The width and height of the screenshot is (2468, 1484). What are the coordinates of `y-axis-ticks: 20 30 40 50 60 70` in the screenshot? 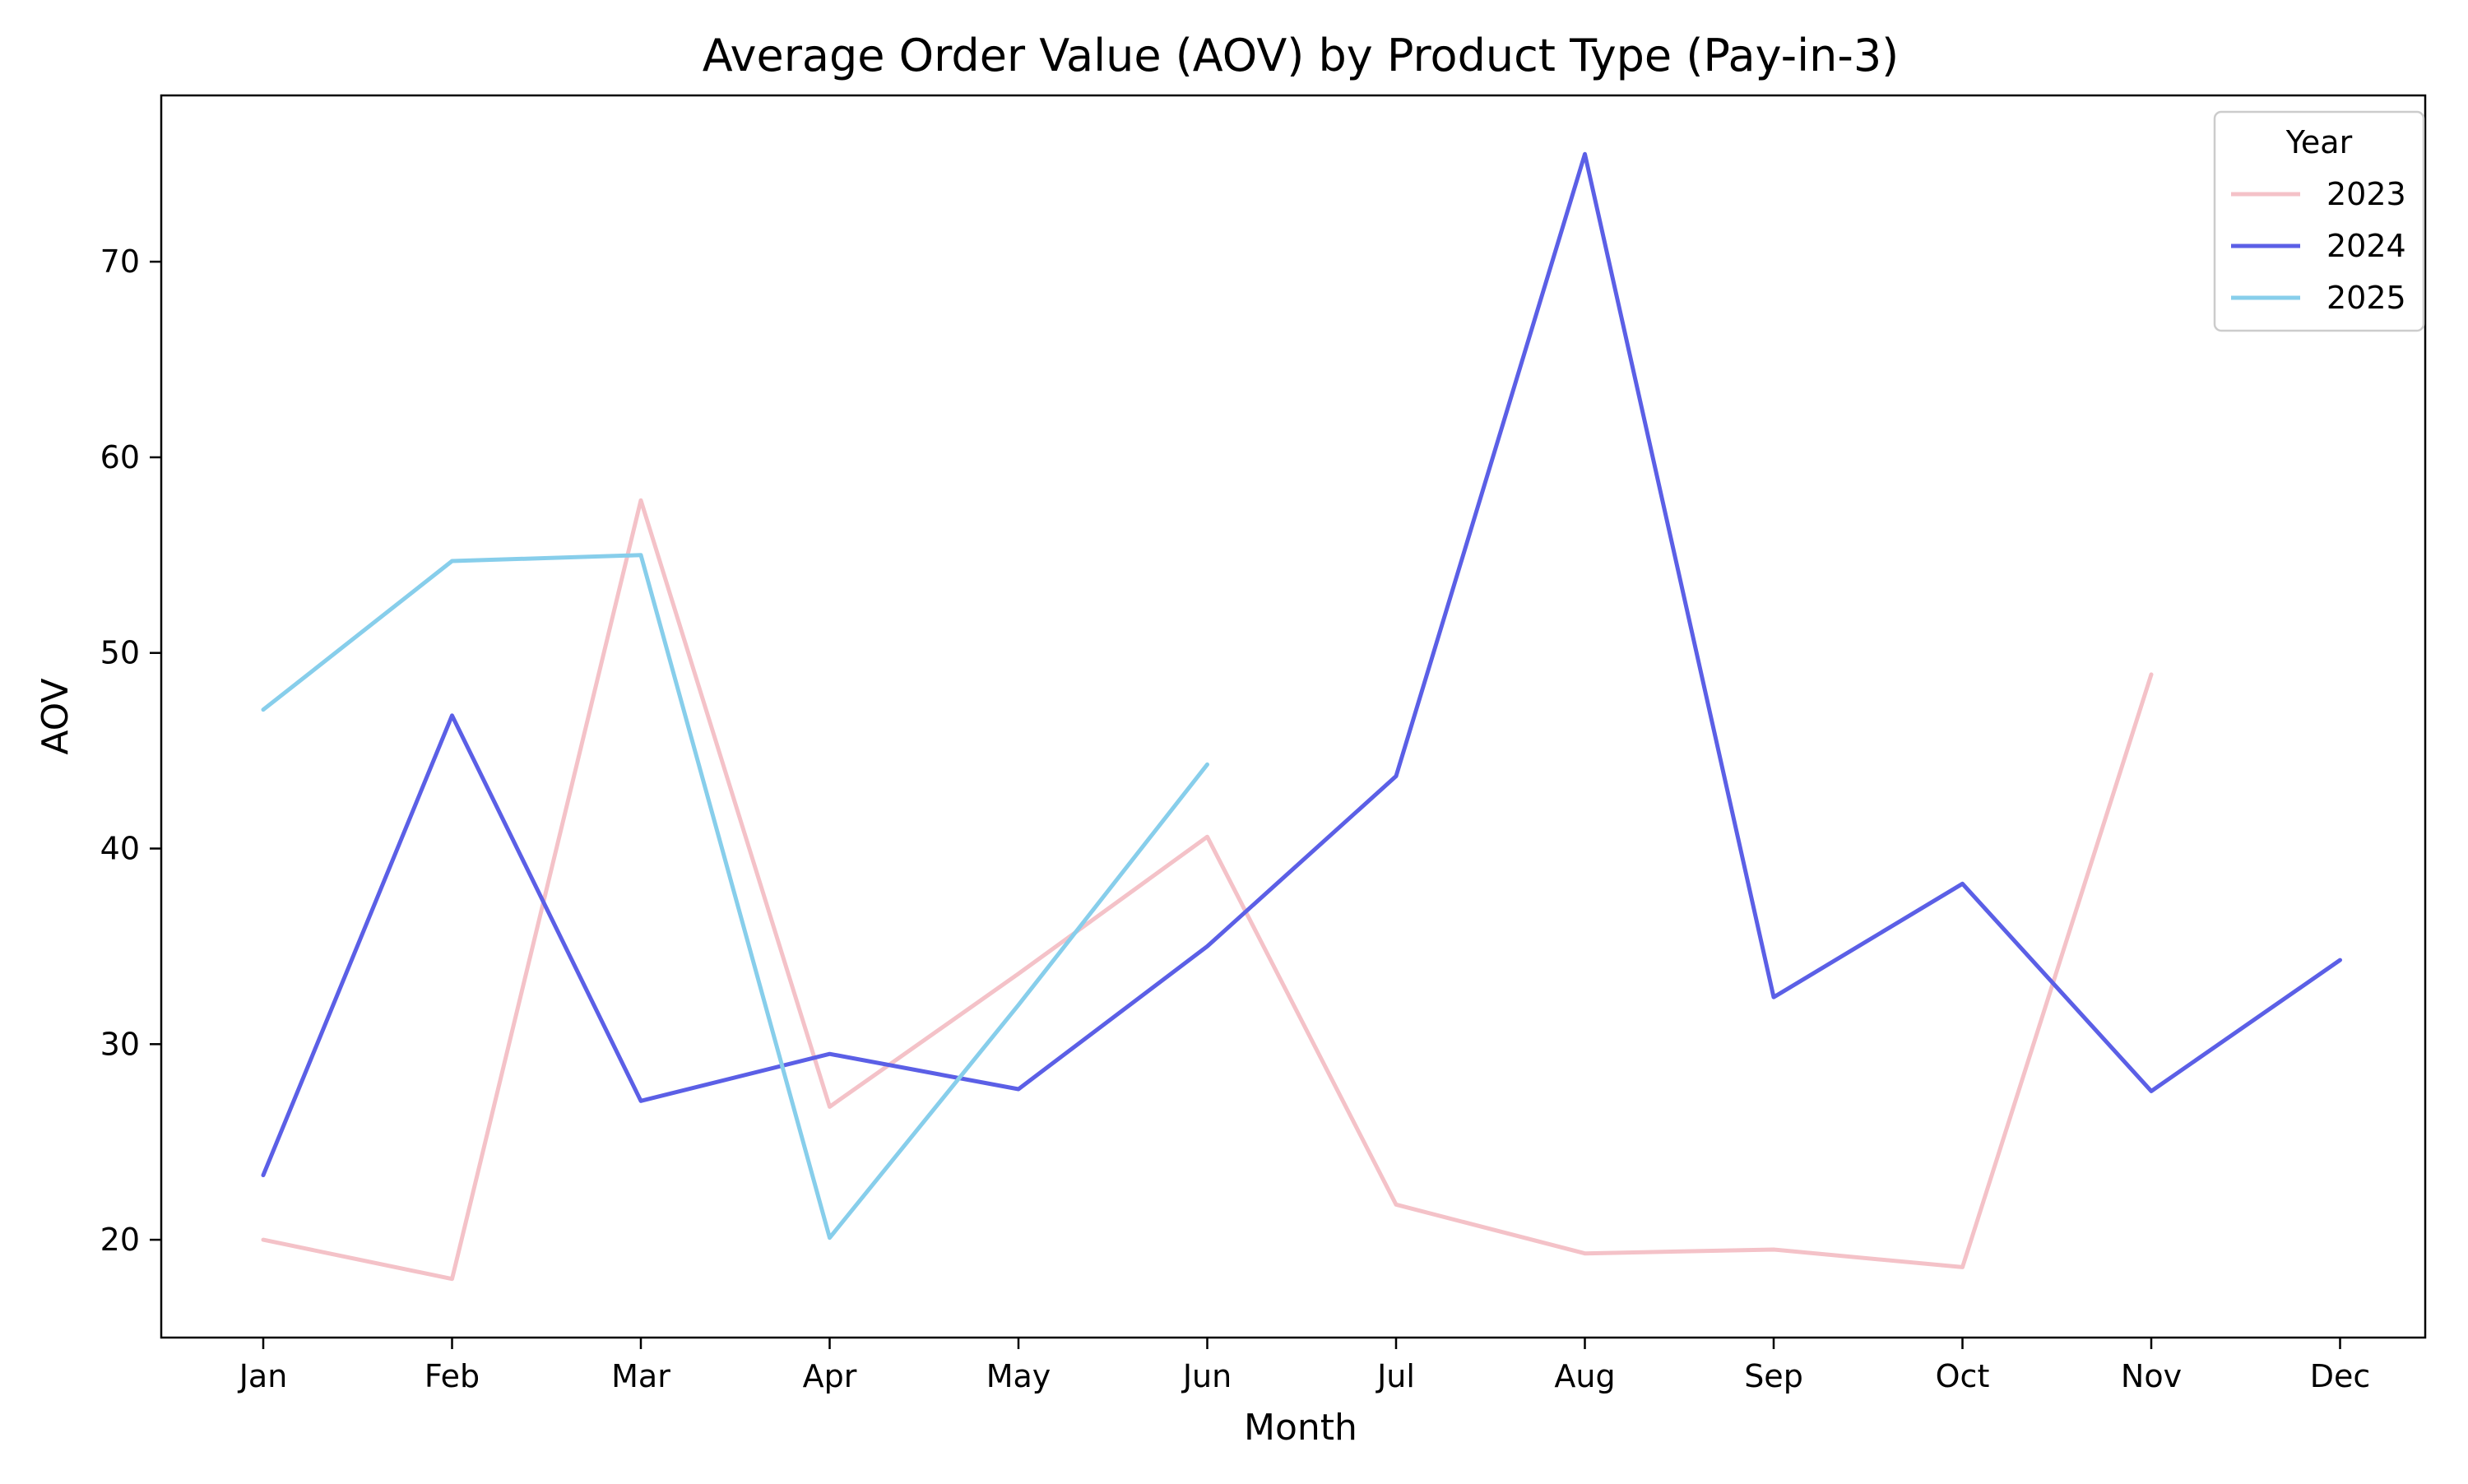 It's located at (130, 750).